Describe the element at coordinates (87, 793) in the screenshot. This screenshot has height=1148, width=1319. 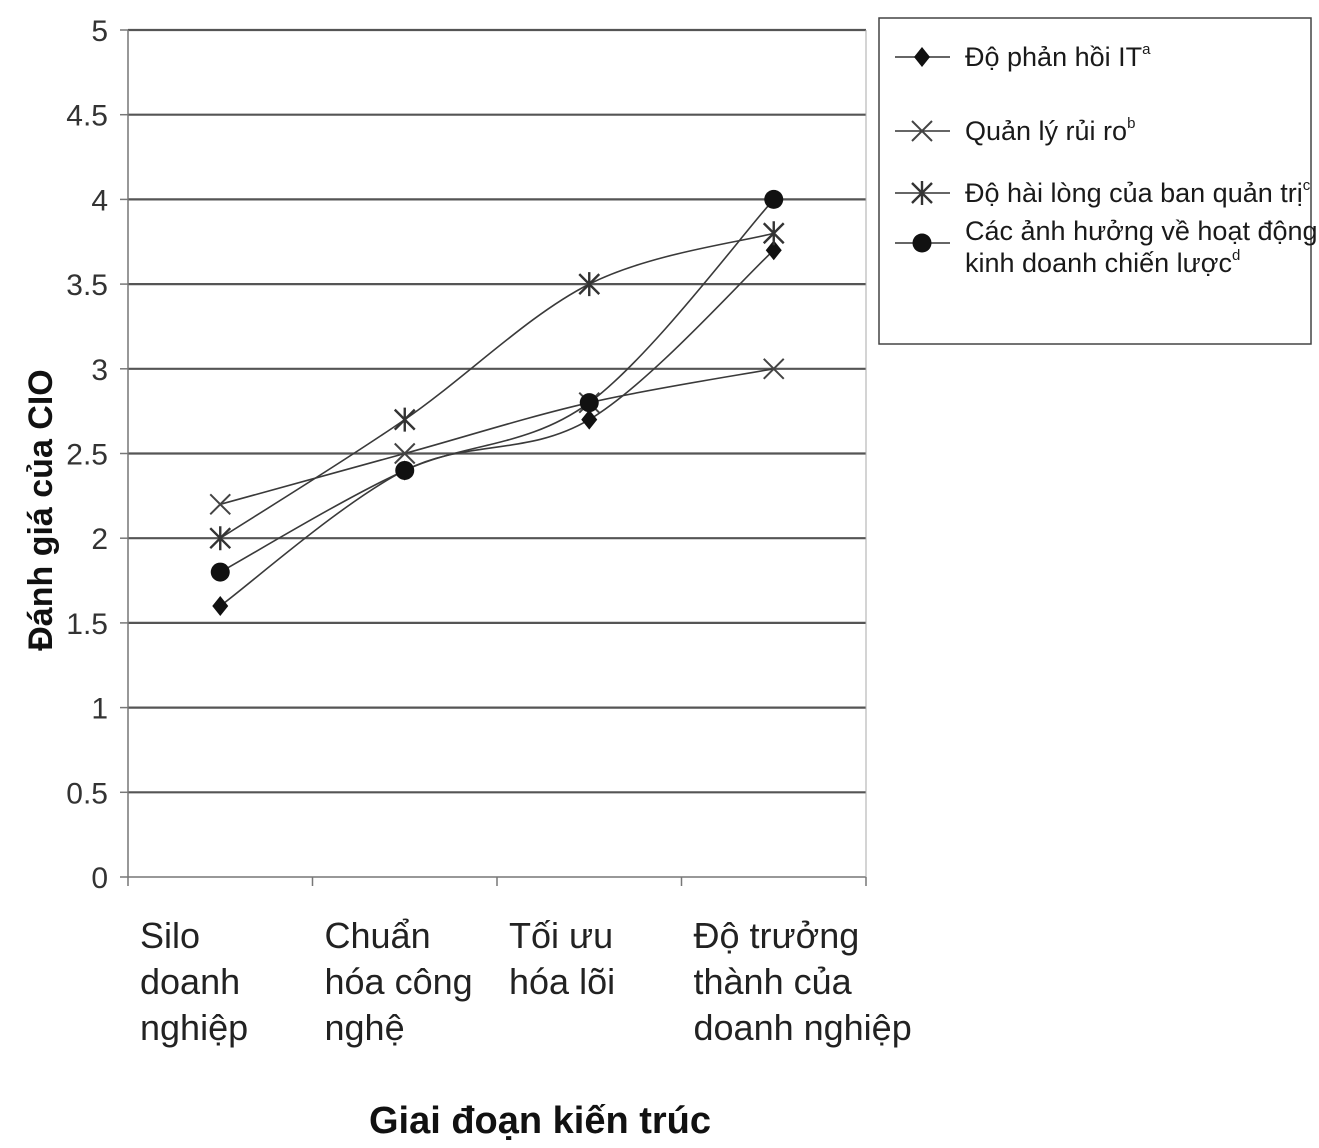
I see `y-tick-label: 0.5` at that location.